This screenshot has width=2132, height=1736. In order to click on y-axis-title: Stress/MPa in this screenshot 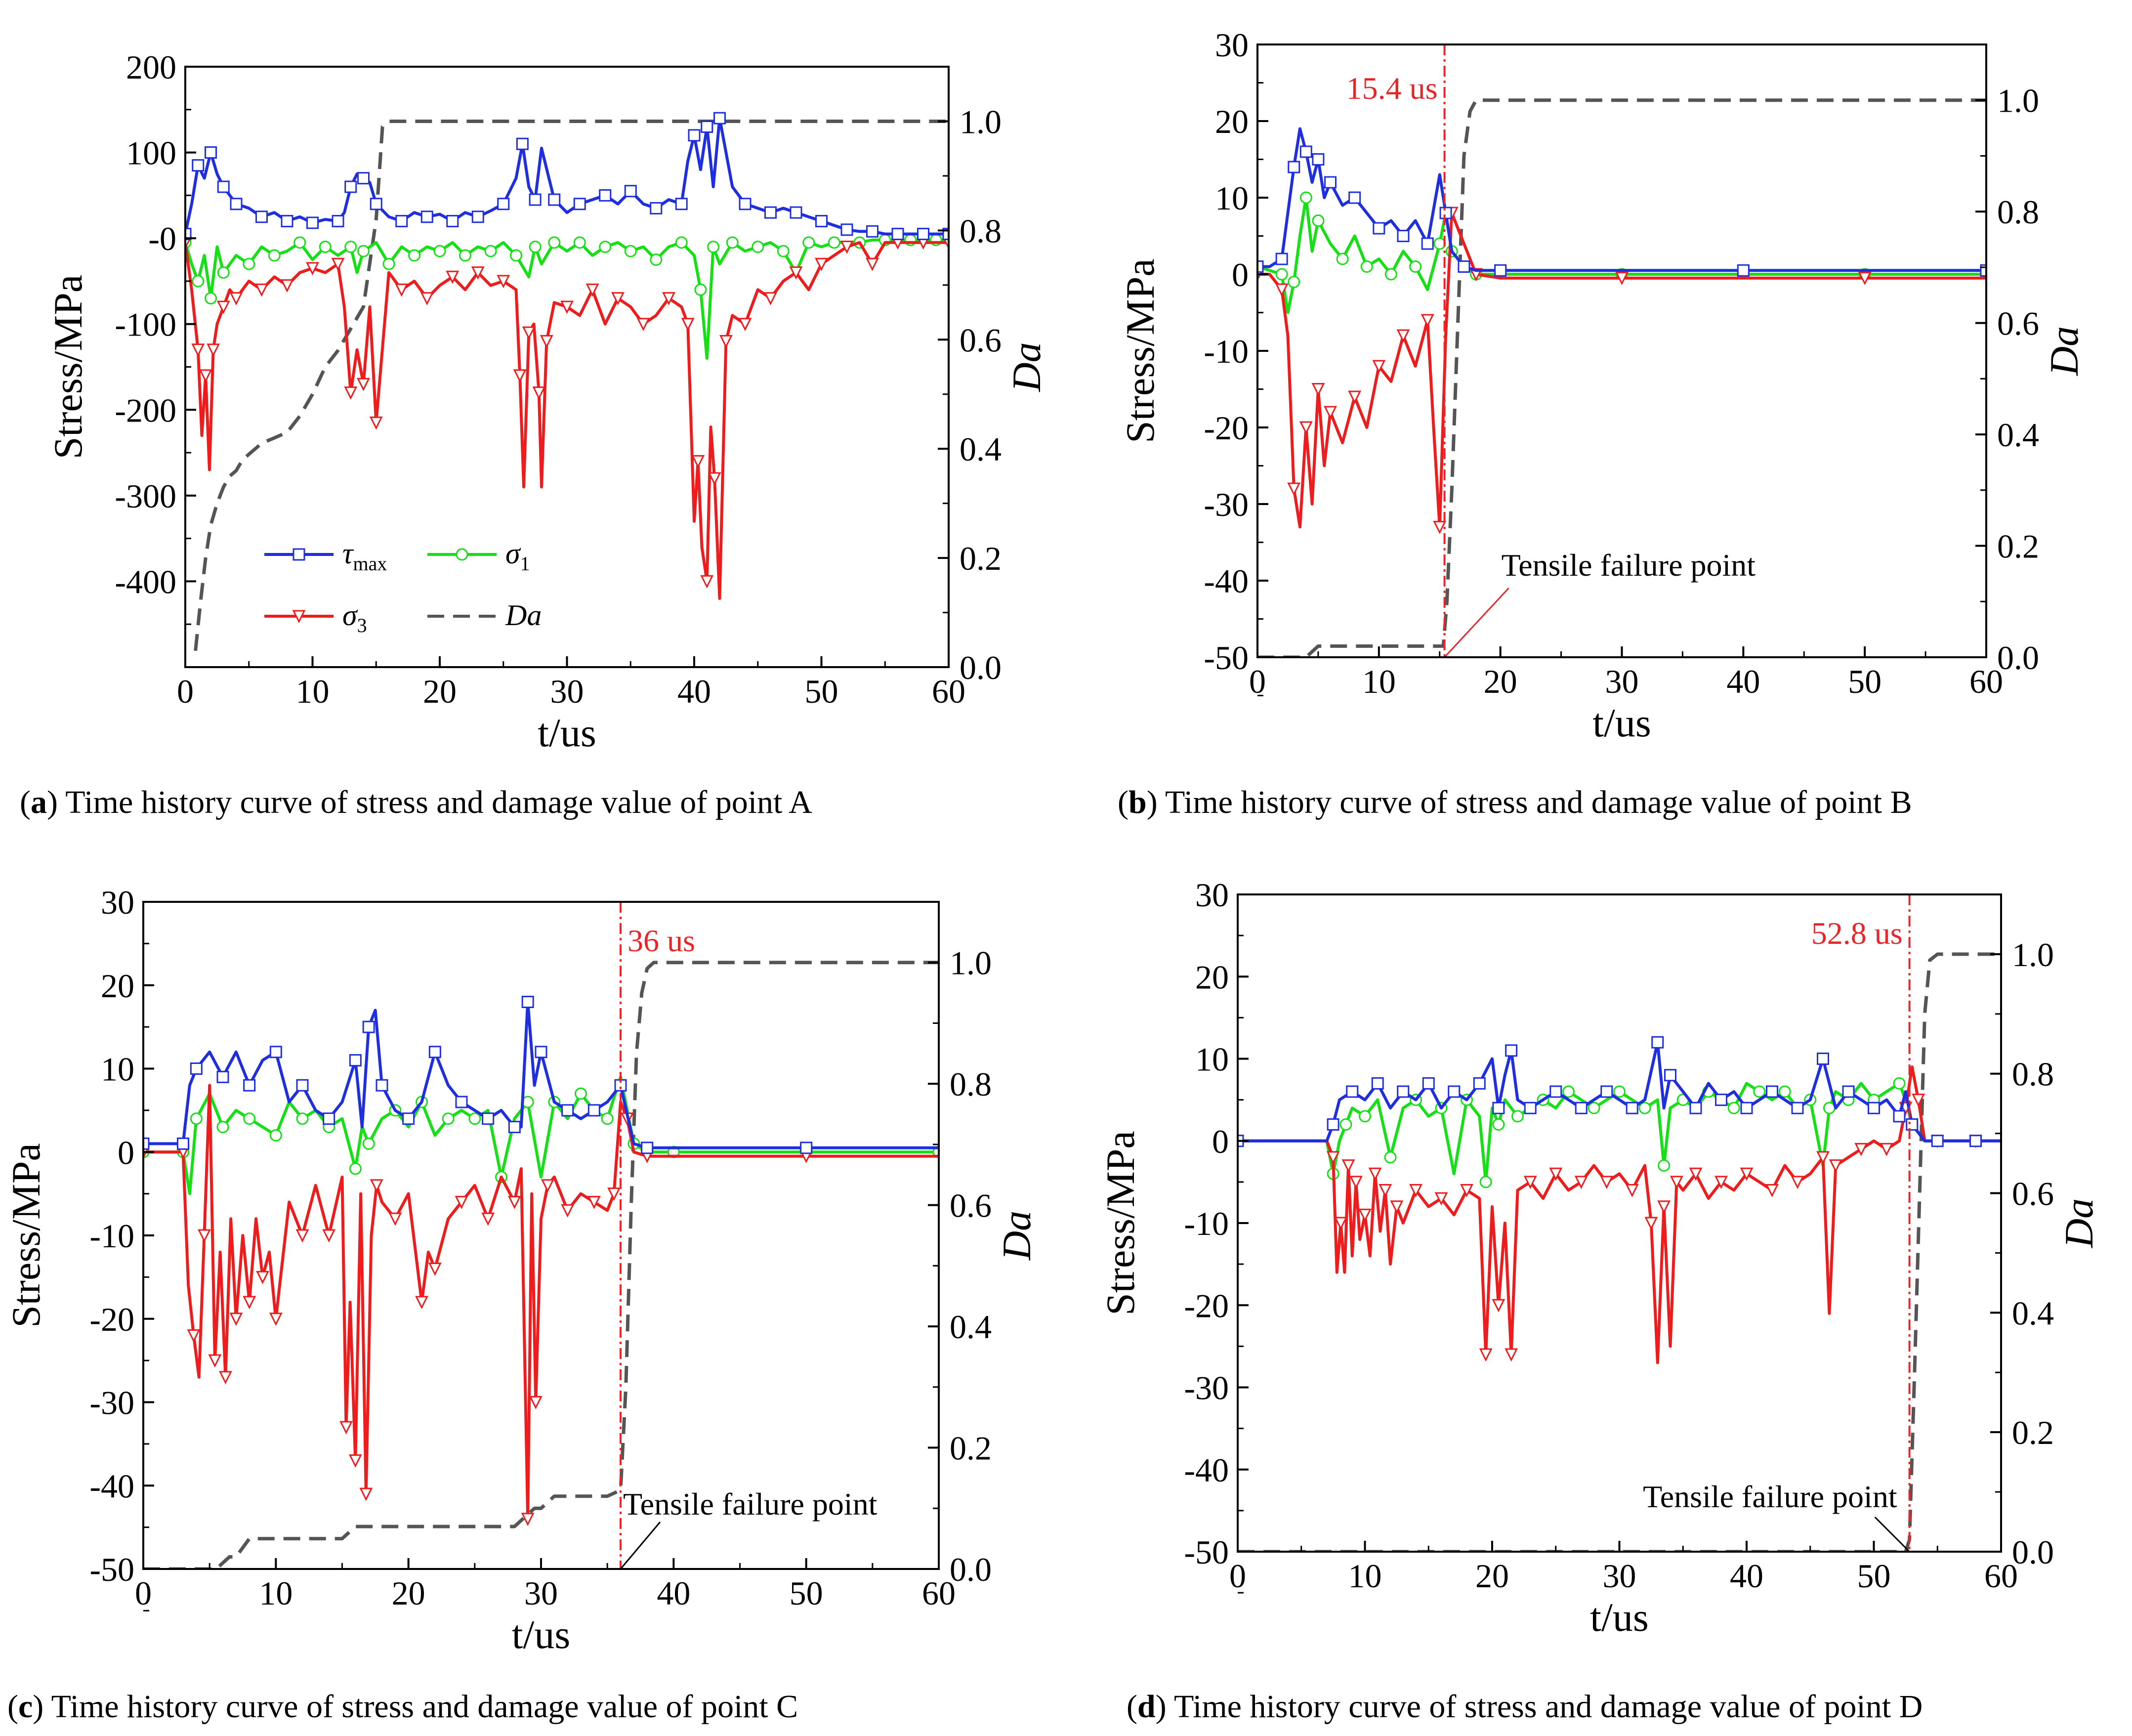, I will do `click(26, 1235)`.